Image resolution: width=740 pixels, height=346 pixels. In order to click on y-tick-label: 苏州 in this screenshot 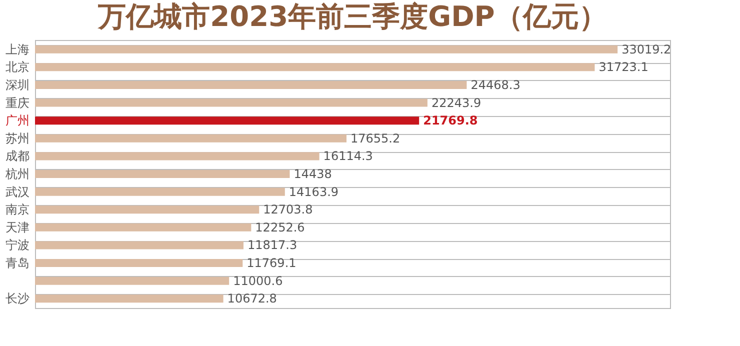, I will do `click(18, 138)`.